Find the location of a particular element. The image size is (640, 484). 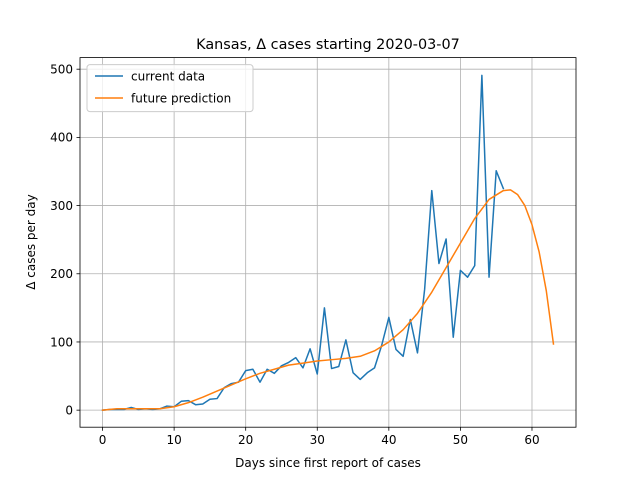

x-tick-label: 50 is located at coordinates (460, 440).